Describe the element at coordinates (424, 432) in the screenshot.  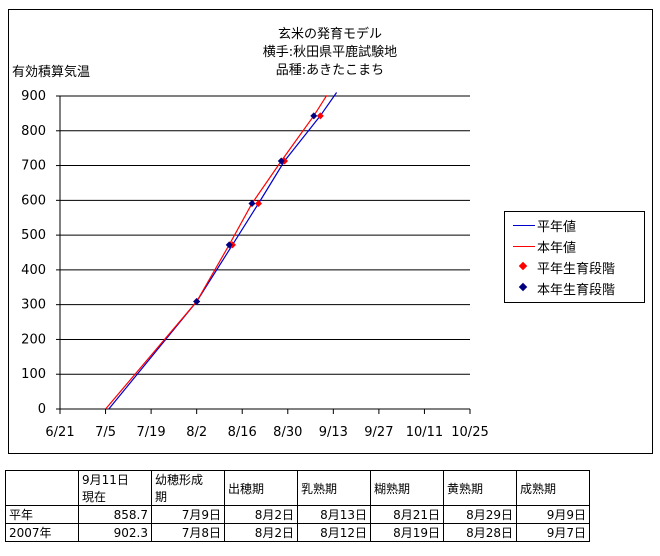
I see `x-tick-label: 10/11` at that location.